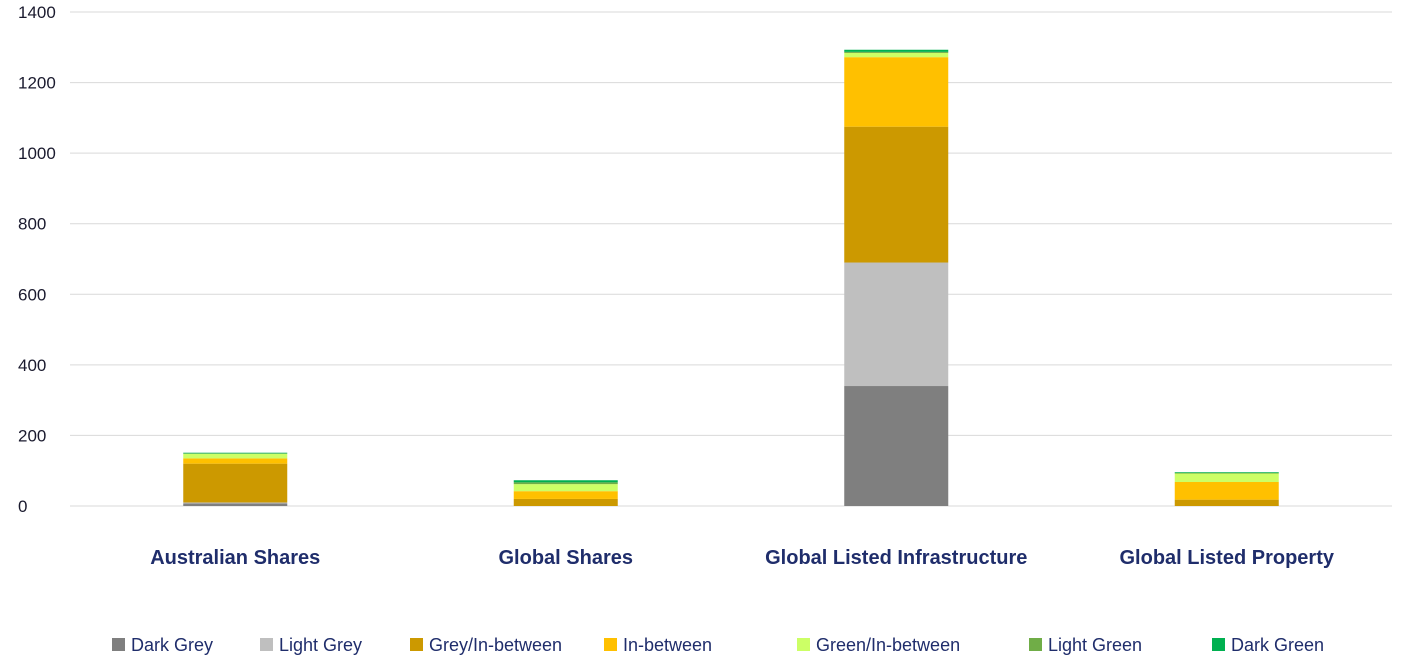 Image resolution: width=1416 pixels, height=665 pixels. I want to click on legend-label: Green/In-between, so click(888, 645).